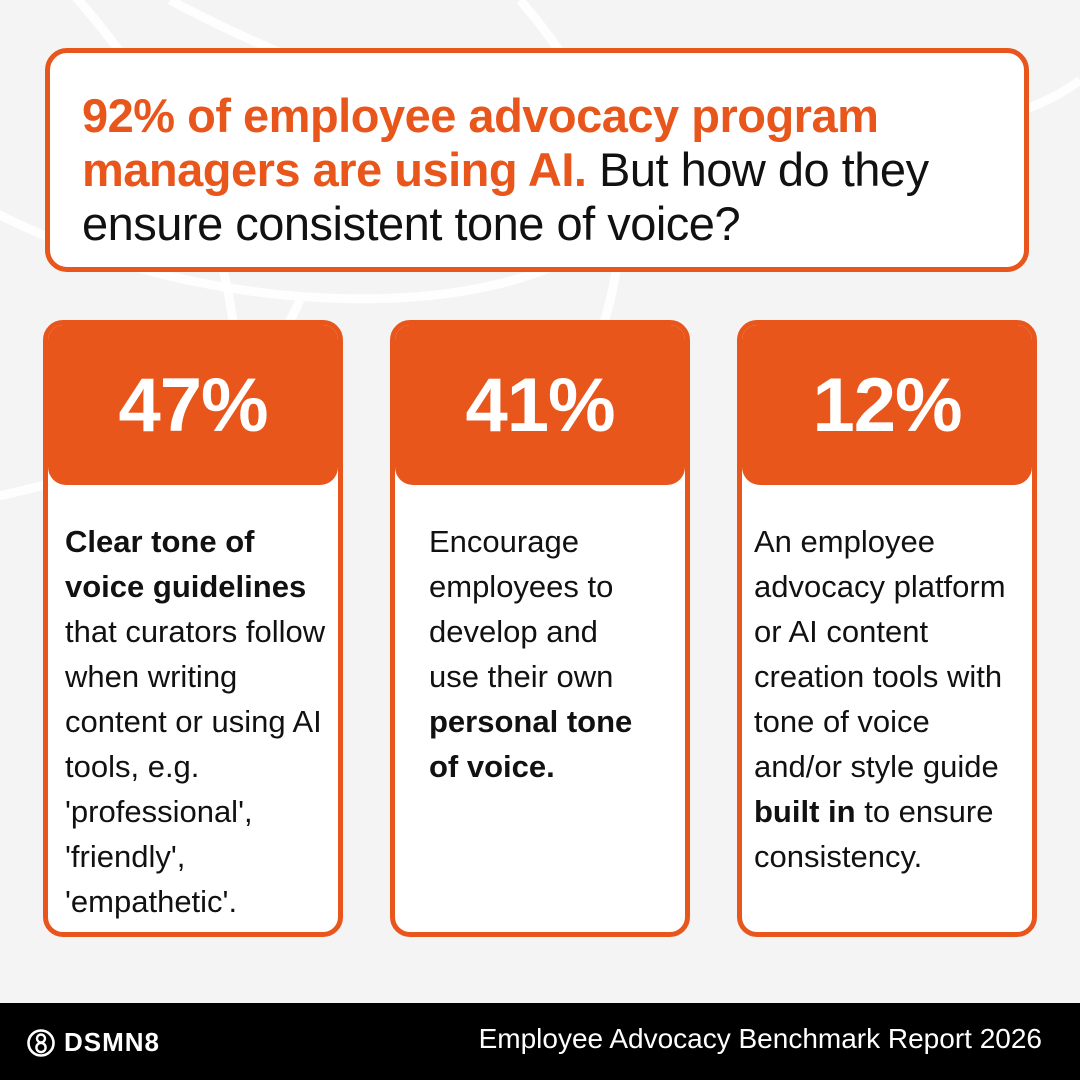 The image size is (1080, 1080). I want to click on stat-value: 41%, so click(540, 405).